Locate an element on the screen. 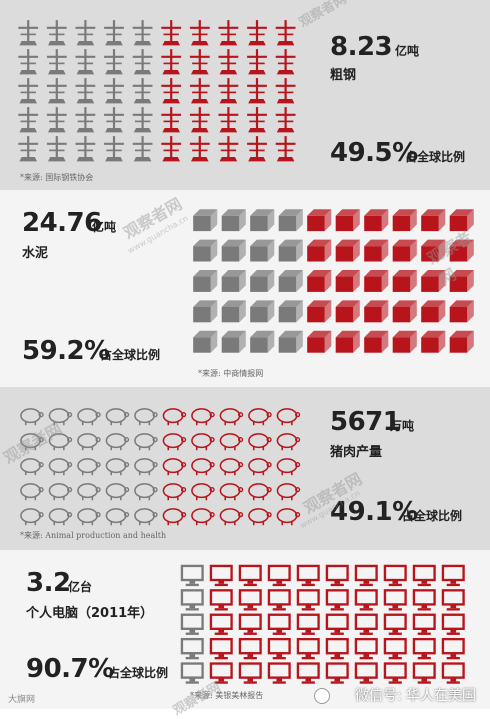  steel-value: 8.23 is located at coordinates (361, 47).